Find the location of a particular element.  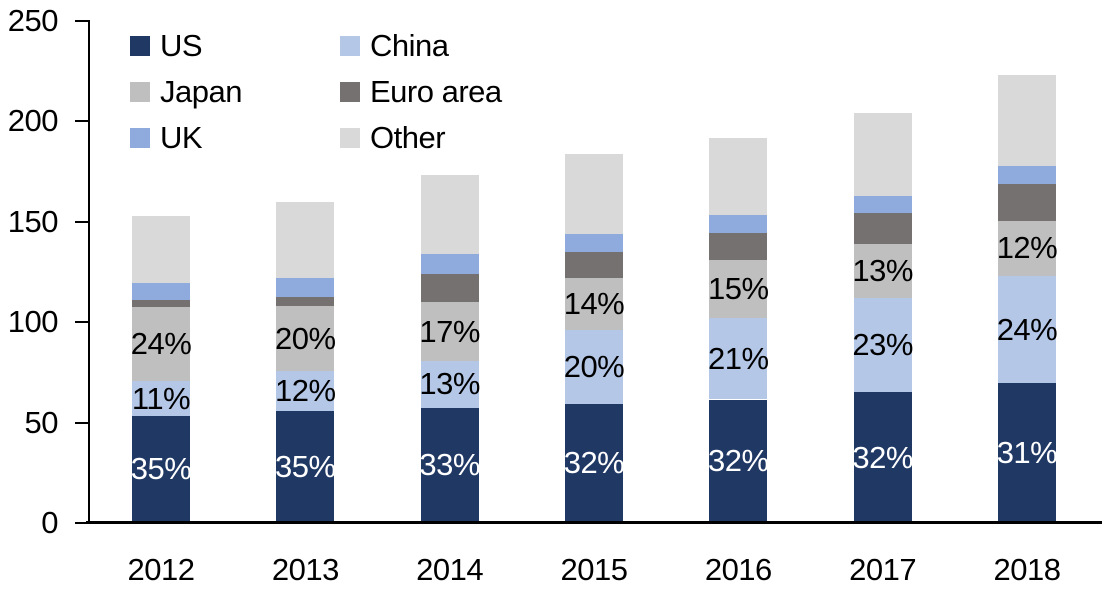

x-axis-label-2012: 2012 is located at coordinates (161, 569).